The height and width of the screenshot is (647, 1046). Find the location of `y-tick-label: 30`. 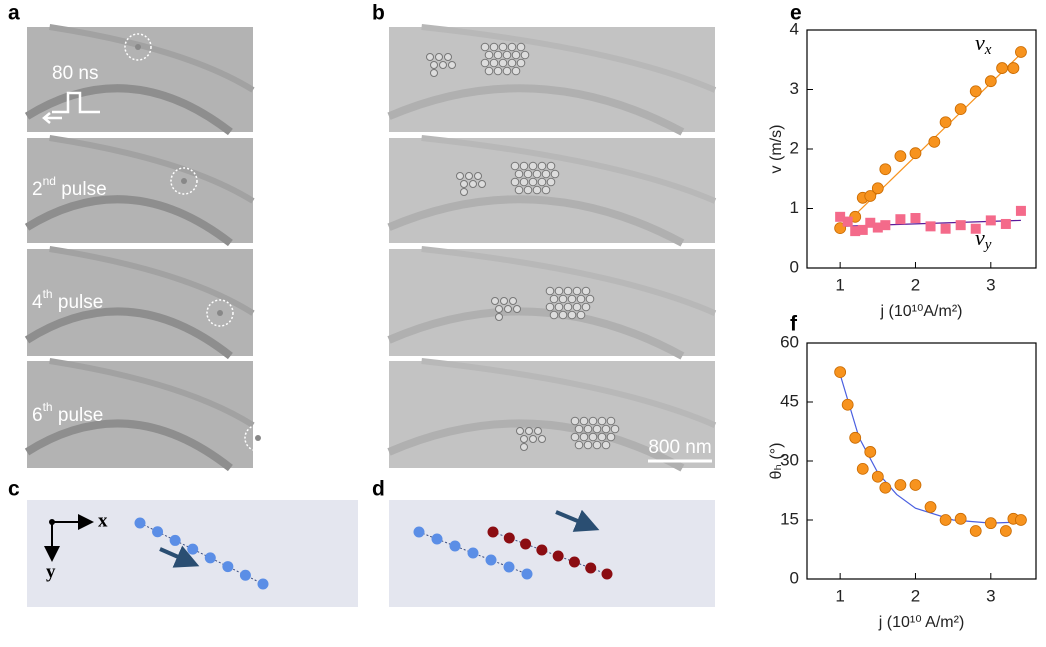

y-tick-label: 30 is located at coordinates (789, 459).